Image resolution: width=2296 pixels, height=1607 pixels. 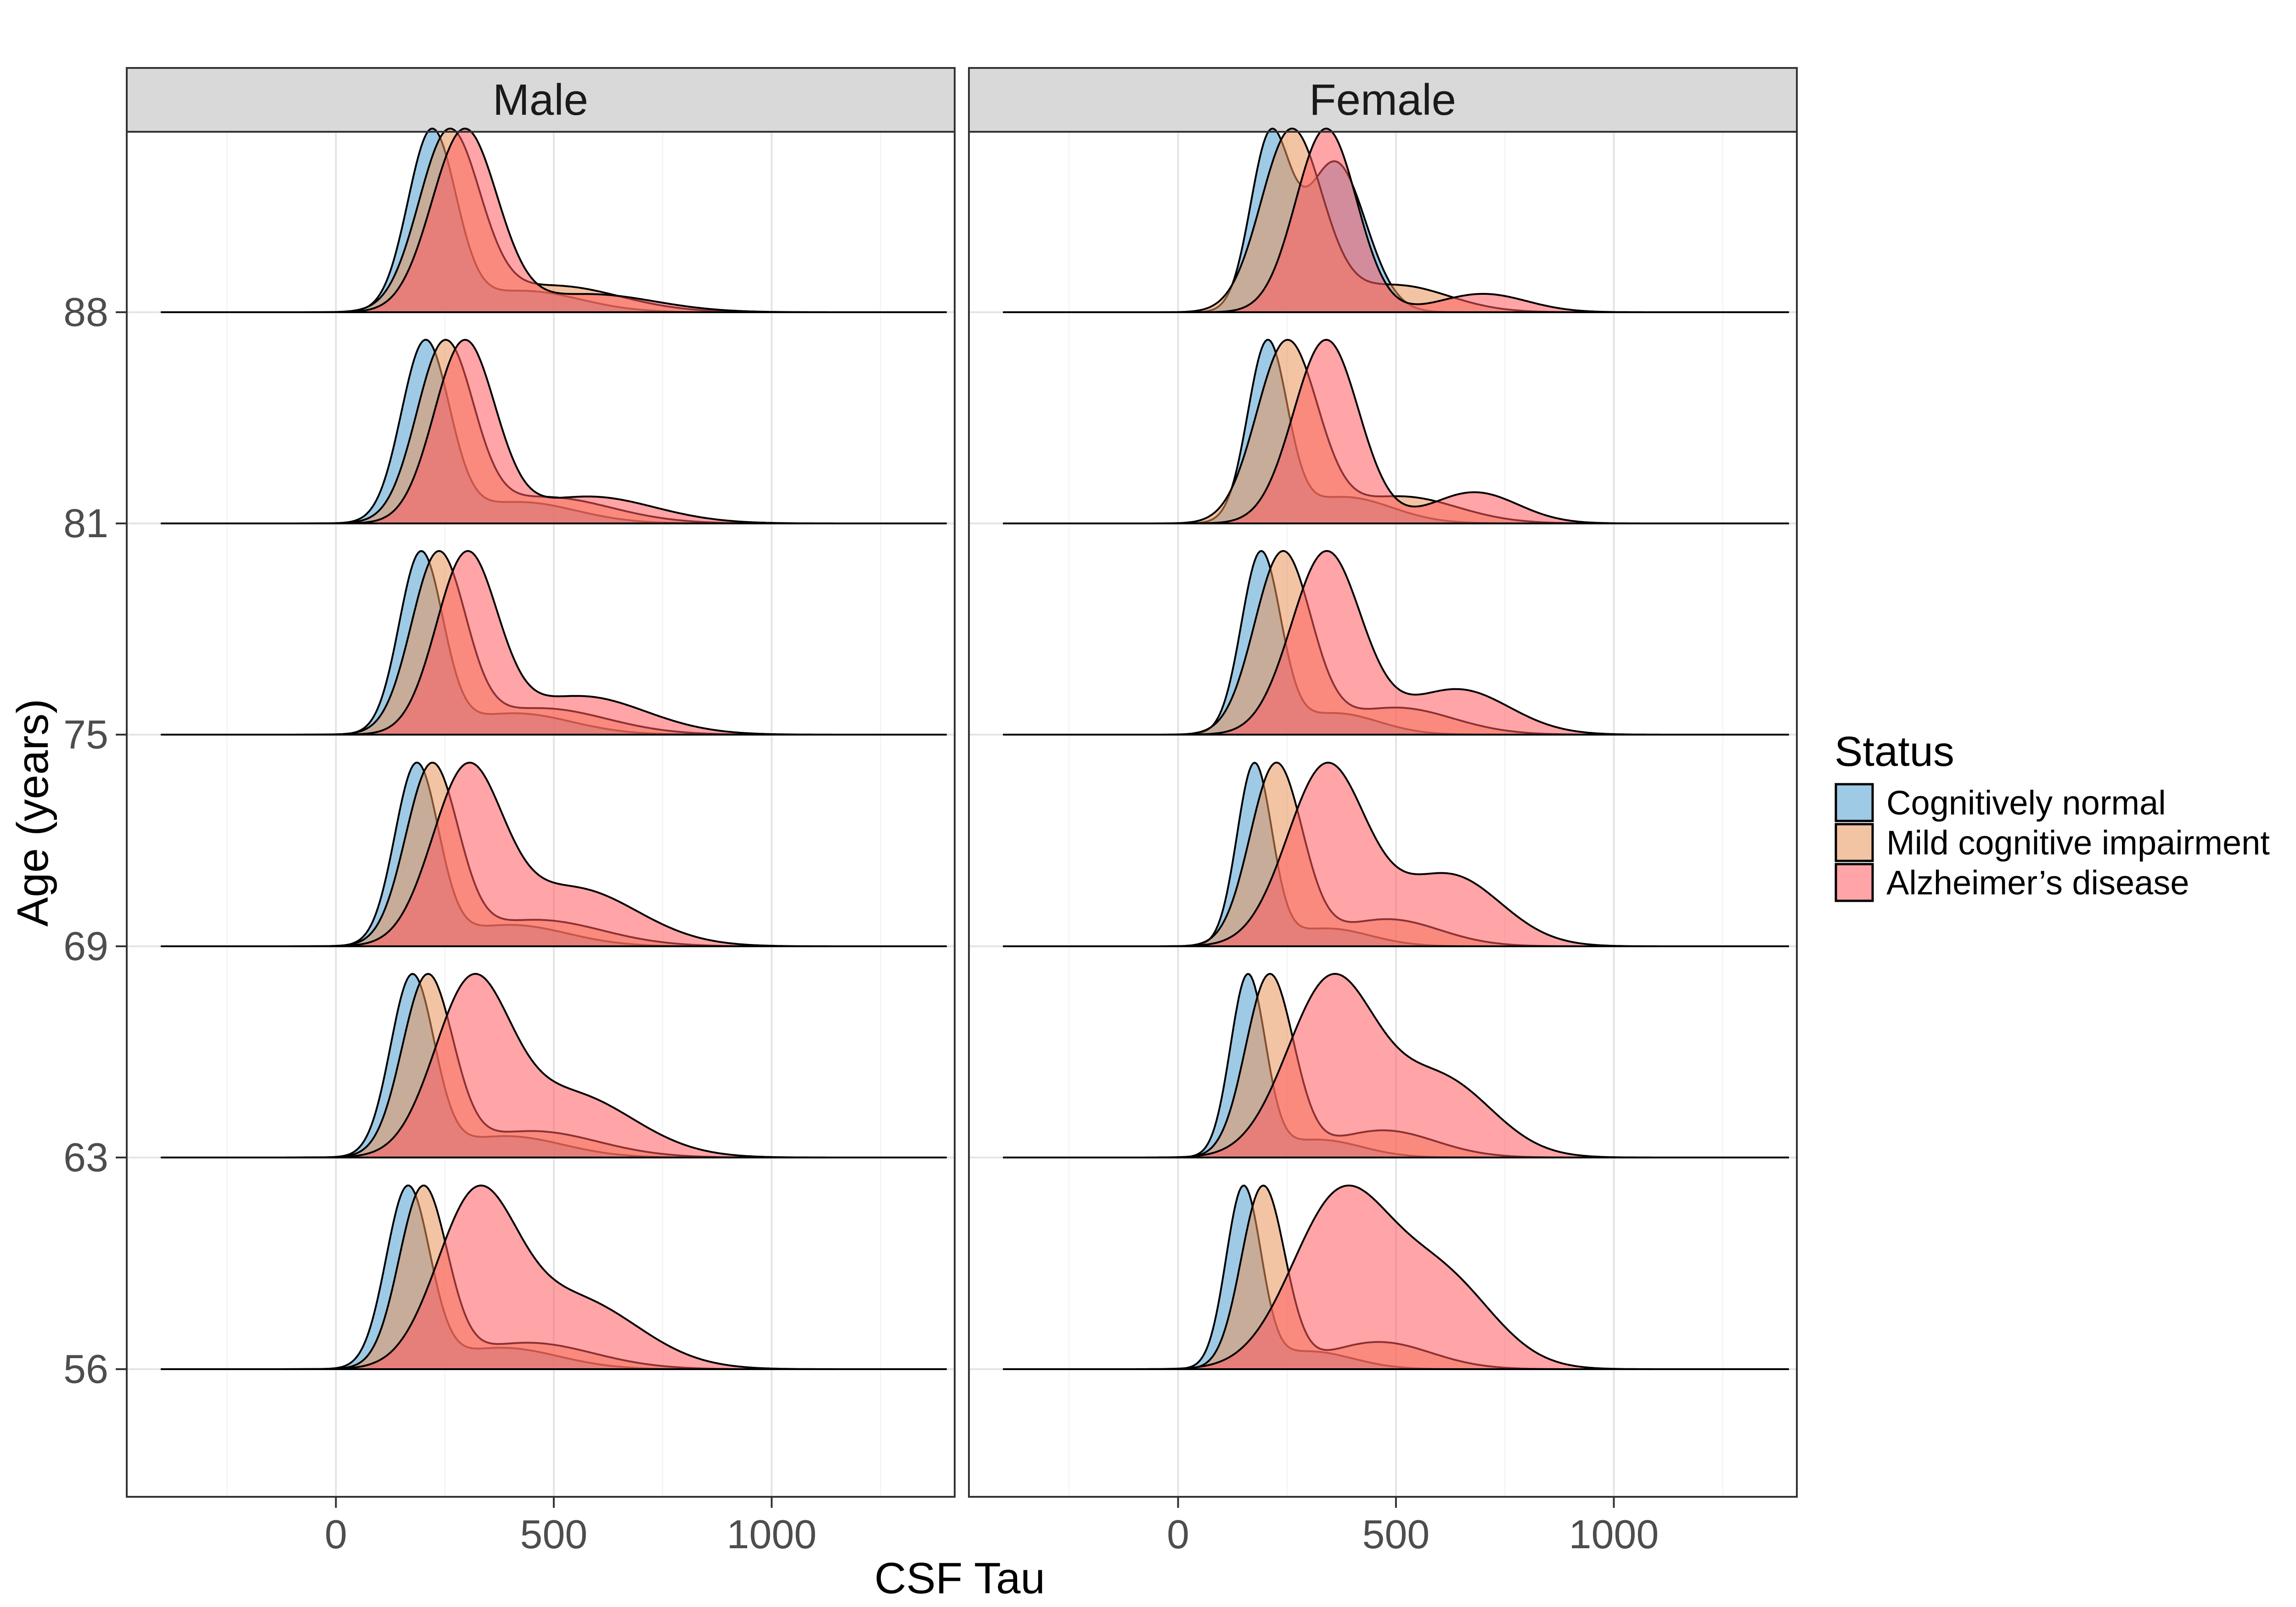 I want to click on y-tick-label: 56, so click(x=85, y=1369).